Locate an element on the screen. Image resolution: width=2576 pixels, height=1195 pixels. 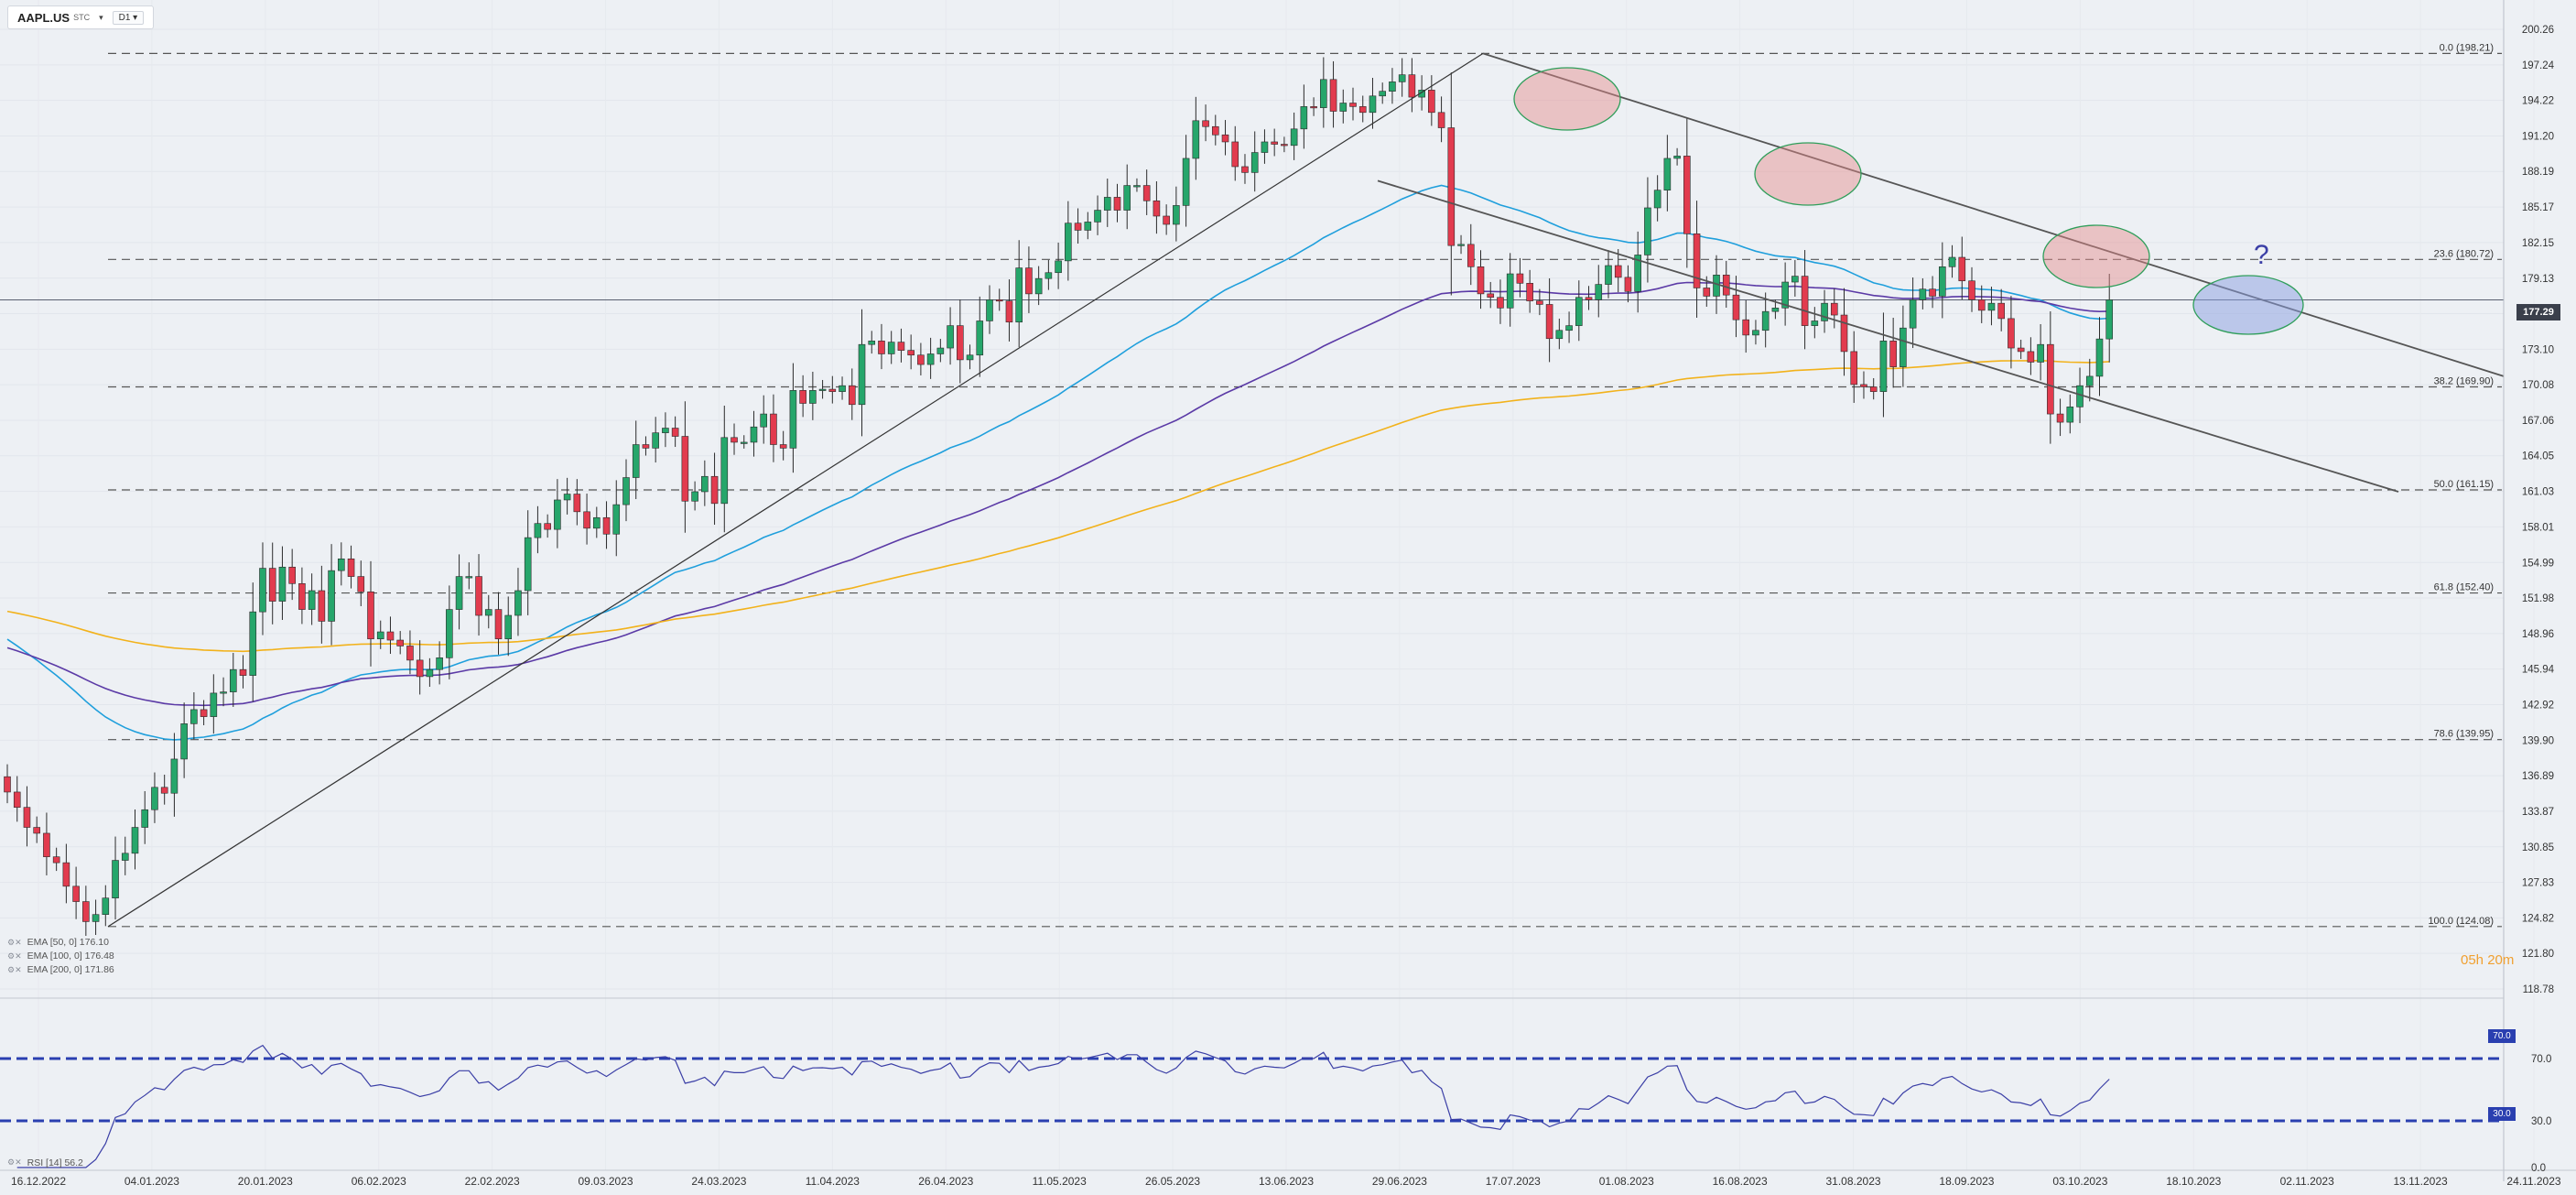
rsi-panel: 0.0 70.0 30.0 is located at coordinates (1276, 1085).